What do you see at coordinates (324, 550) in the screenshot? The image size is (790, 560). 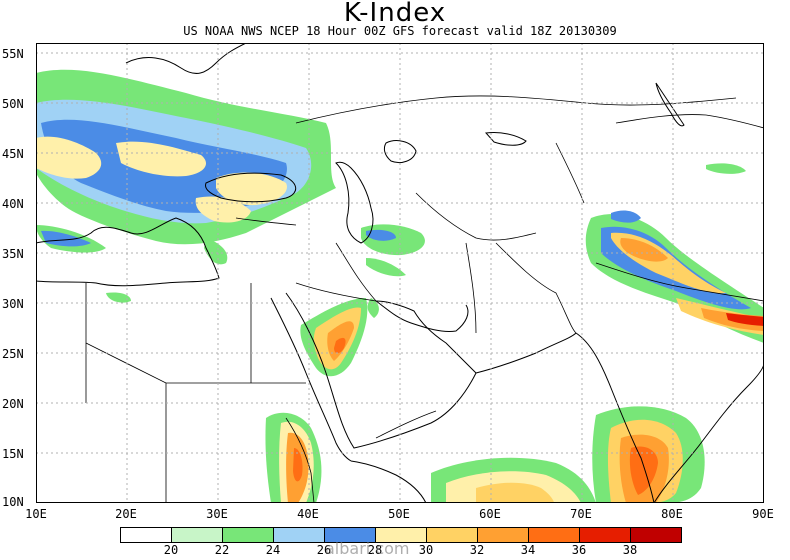 I see `colorbar-label: 26` at bounding box center [324, 550].